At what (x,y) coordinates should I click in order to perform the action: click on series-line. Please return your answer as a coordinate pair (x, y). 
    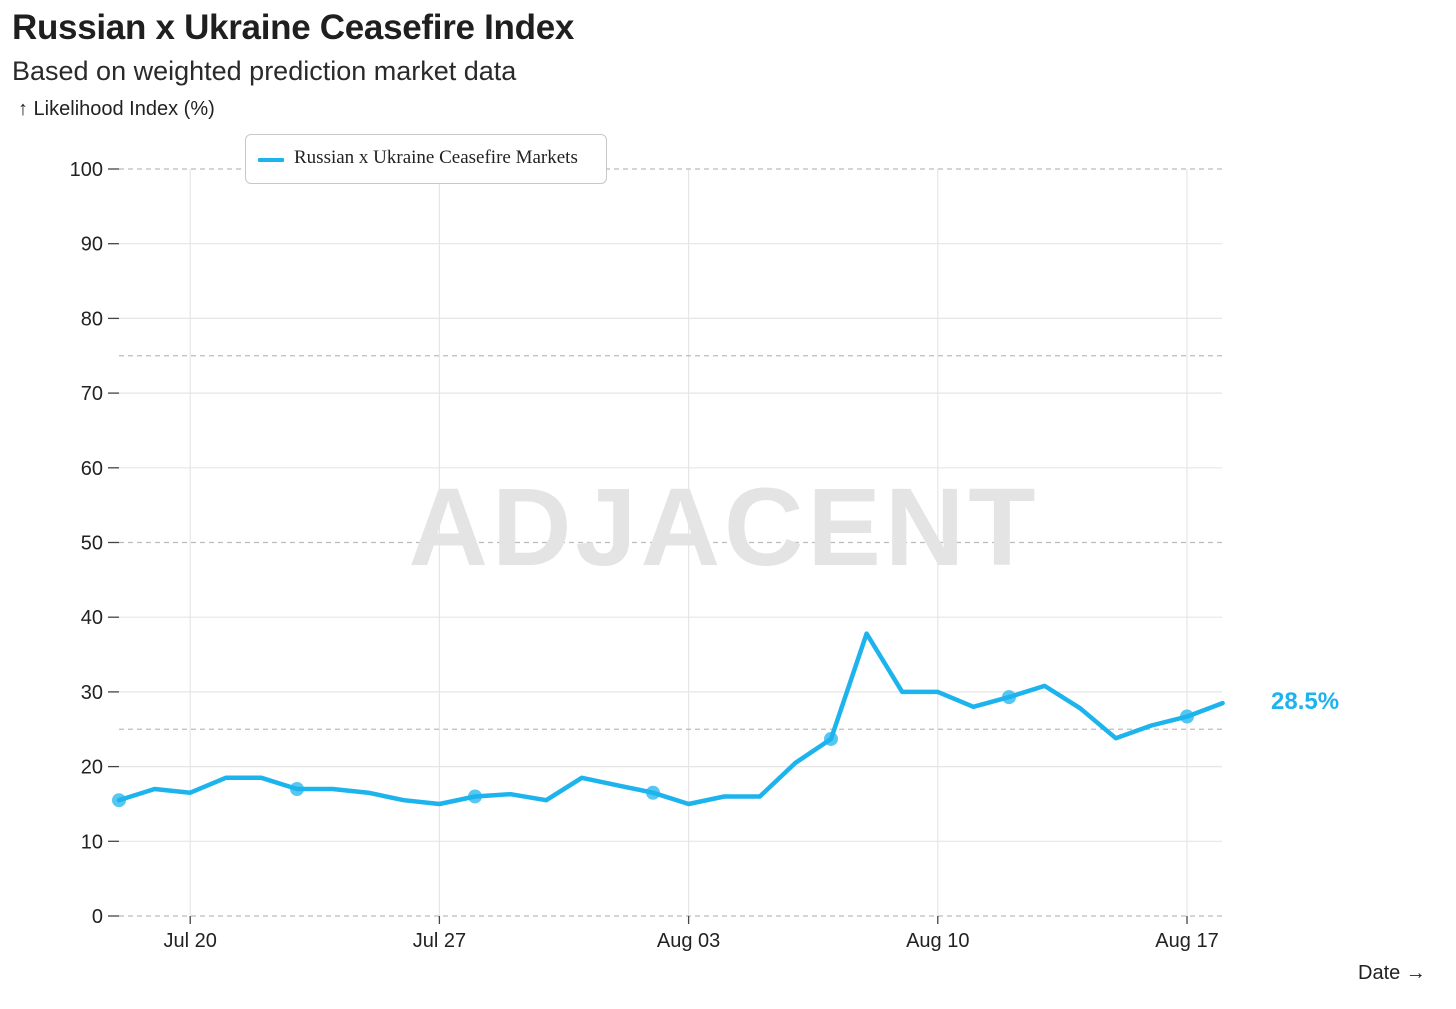
    Looking at the image, I should click on (670, 719).